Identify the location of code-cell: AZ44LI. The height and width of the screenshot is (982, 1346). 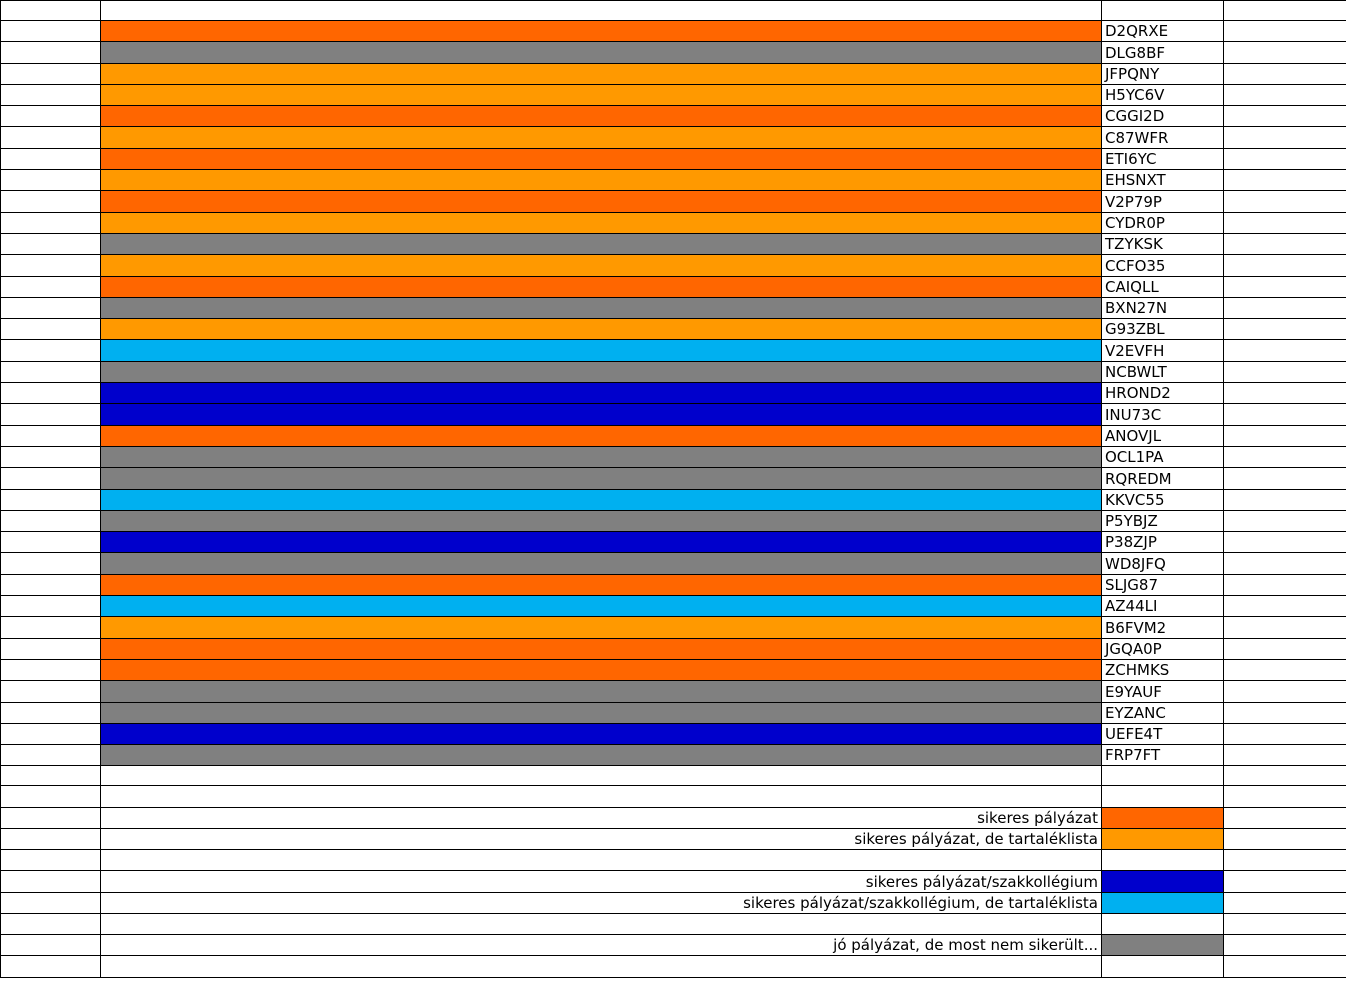
(1162, 606).